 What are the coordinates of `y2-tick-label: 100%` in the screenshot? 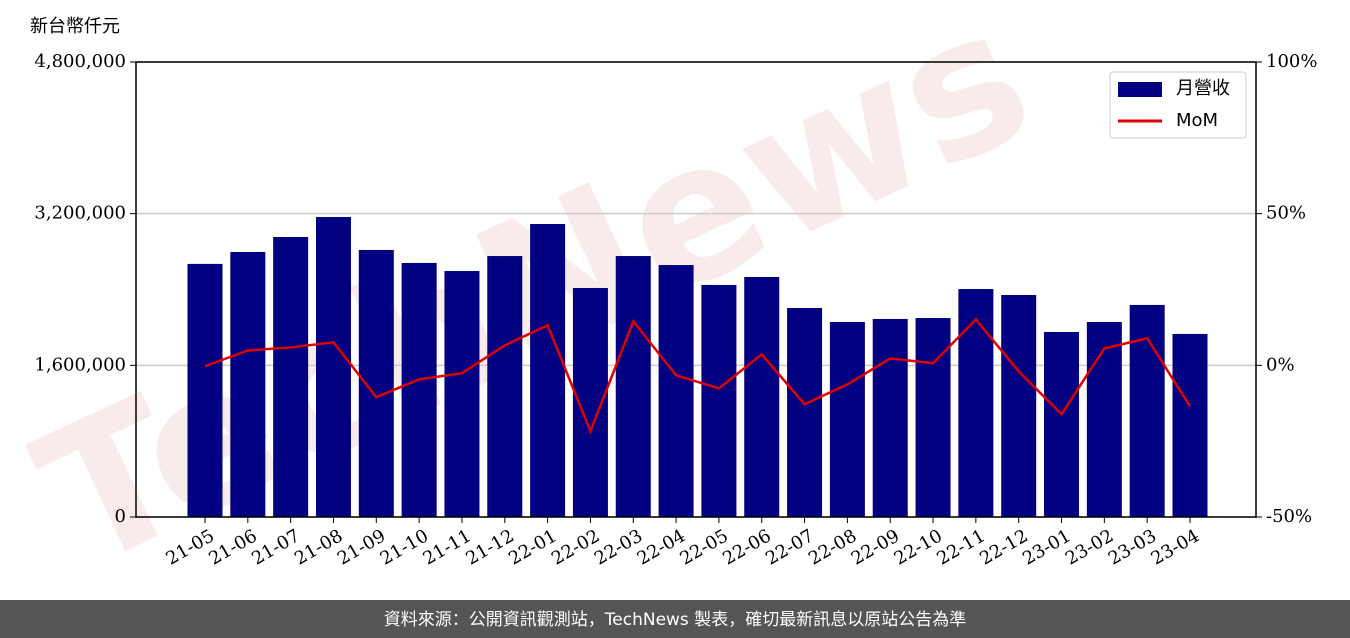 It's located at (1291, 61).